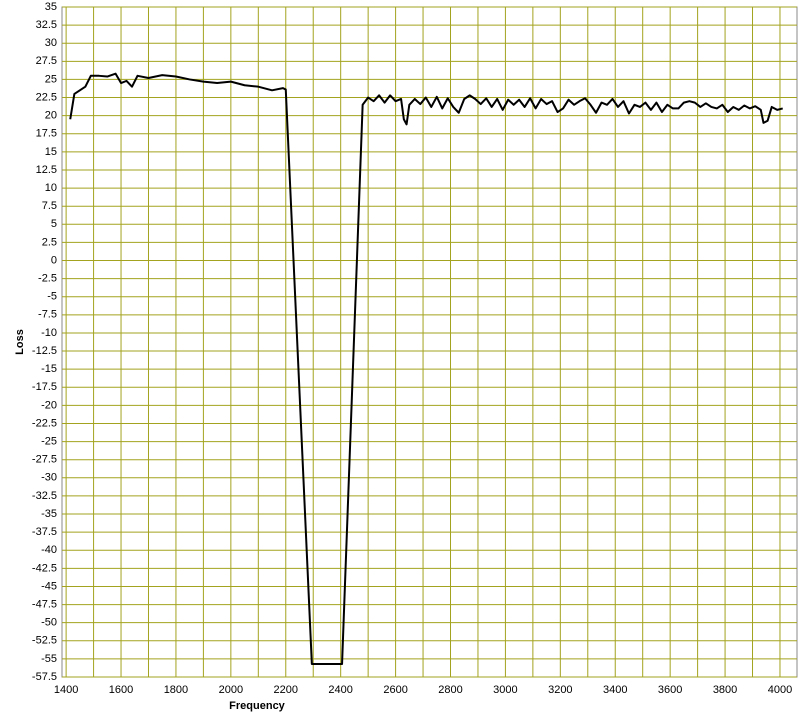 This screenshot has width=799, height=715. What do you see at coordinates (54, 260) in the screenshot?
I see `y-tick-label: 0` at bounding box center [54, 260].